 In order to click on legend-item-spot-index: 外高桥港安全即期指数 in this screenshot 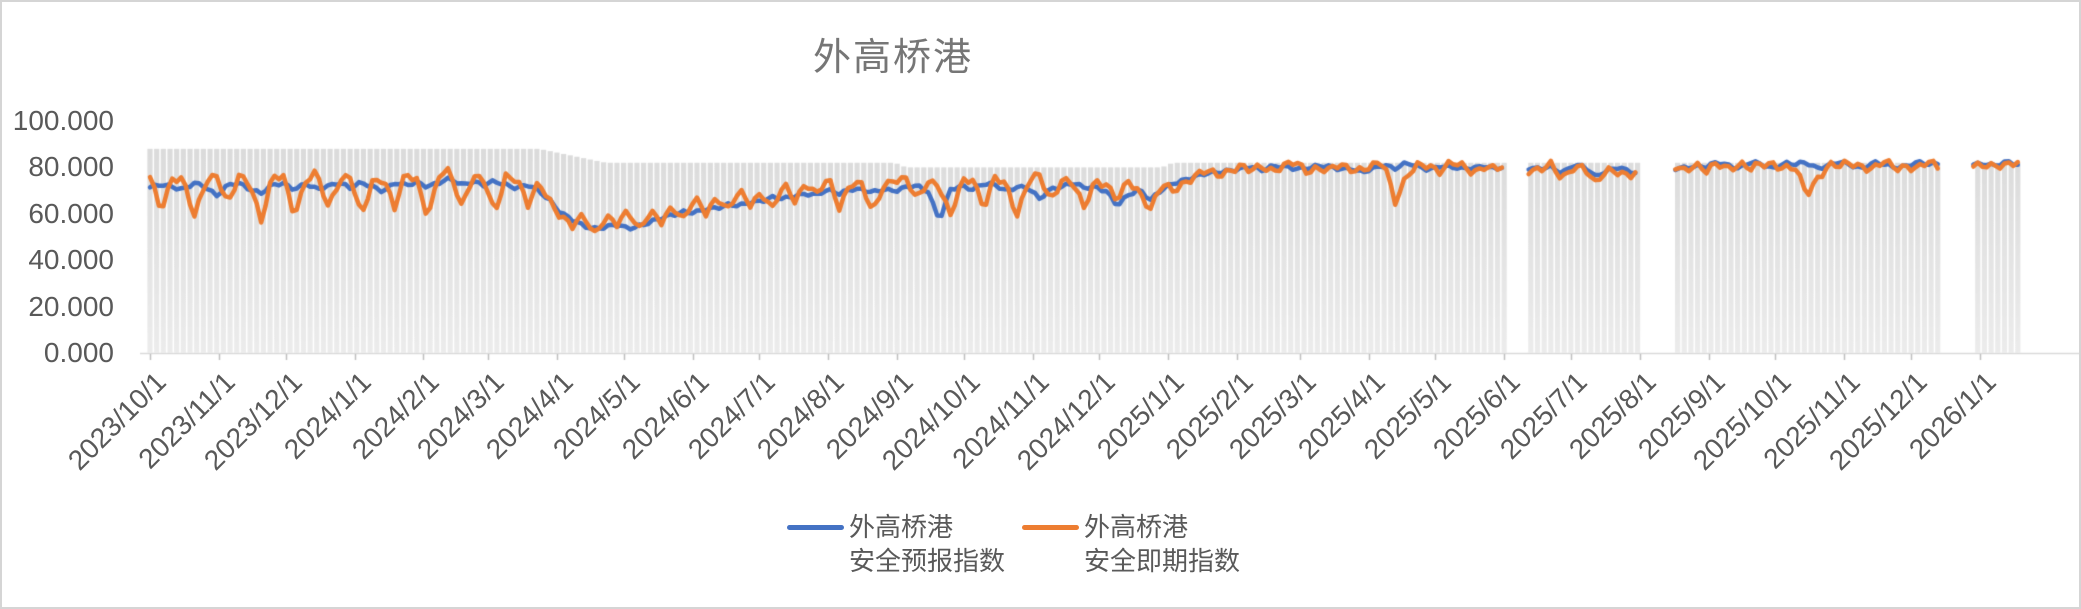, I will do `click(1131, 544)`.